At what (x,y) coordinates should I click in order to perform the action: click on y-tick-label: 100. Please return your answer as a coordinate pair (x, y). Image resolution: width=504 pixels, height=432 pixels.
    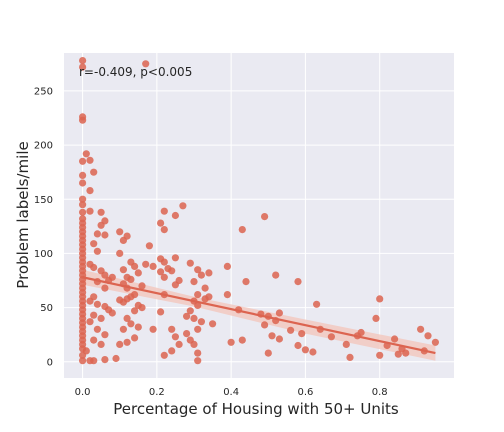
    Looking at the image, I should click on (43, 254).